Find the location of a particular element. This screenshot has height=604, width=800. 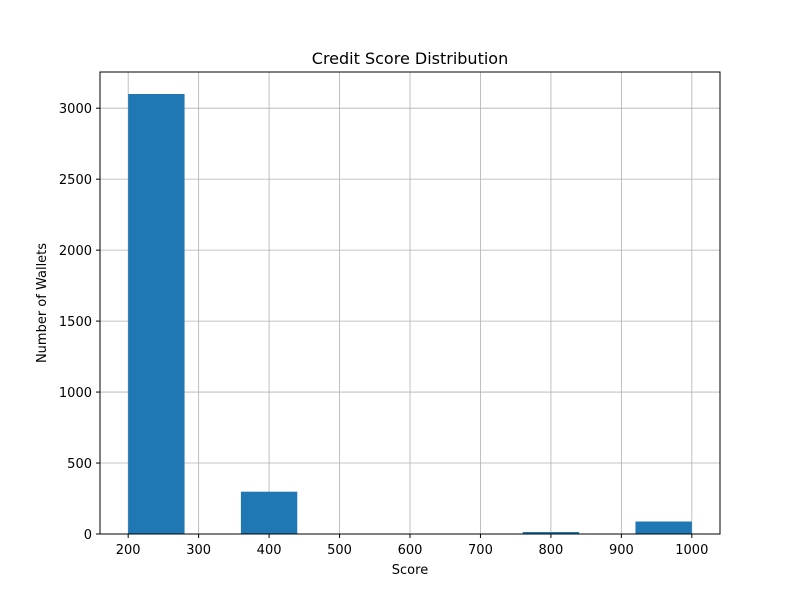

y-tick-label: 1500 is located at coordinates (75, 322).